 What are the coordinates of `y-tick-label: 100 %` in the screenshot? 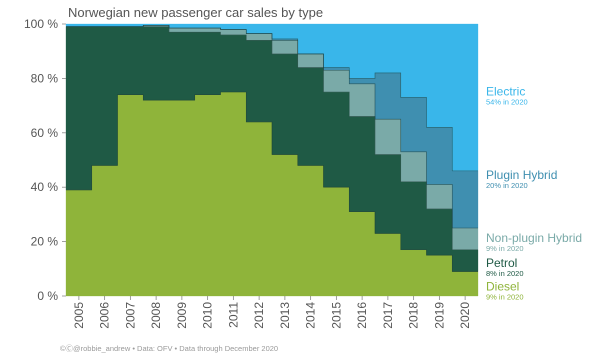 It's located at (41, 24).